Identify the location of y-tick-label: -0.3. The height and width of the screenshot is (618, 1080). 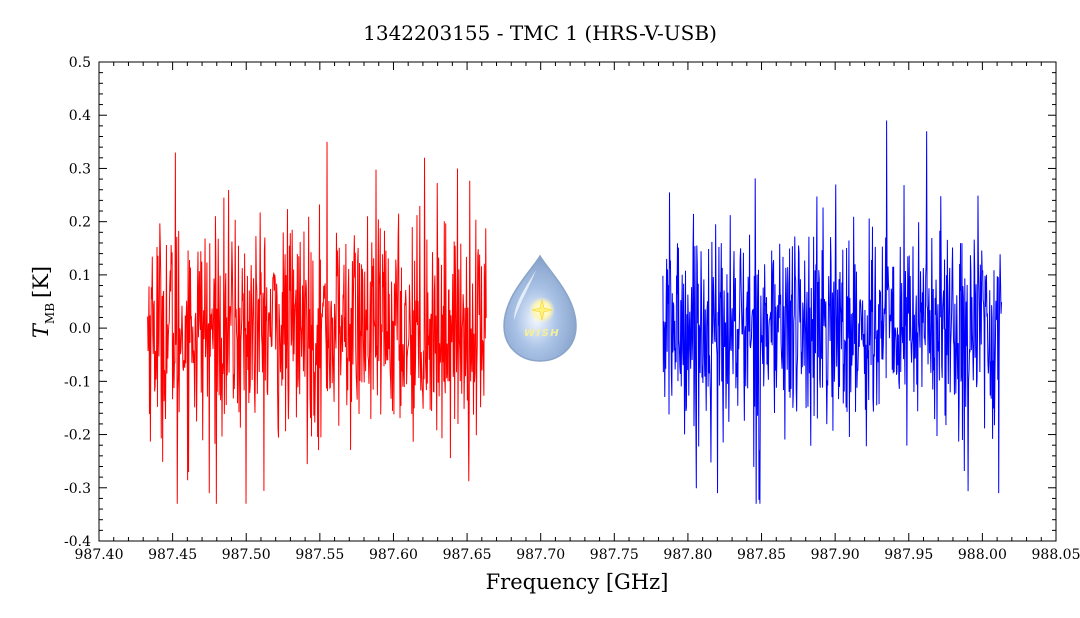
(77, 489).